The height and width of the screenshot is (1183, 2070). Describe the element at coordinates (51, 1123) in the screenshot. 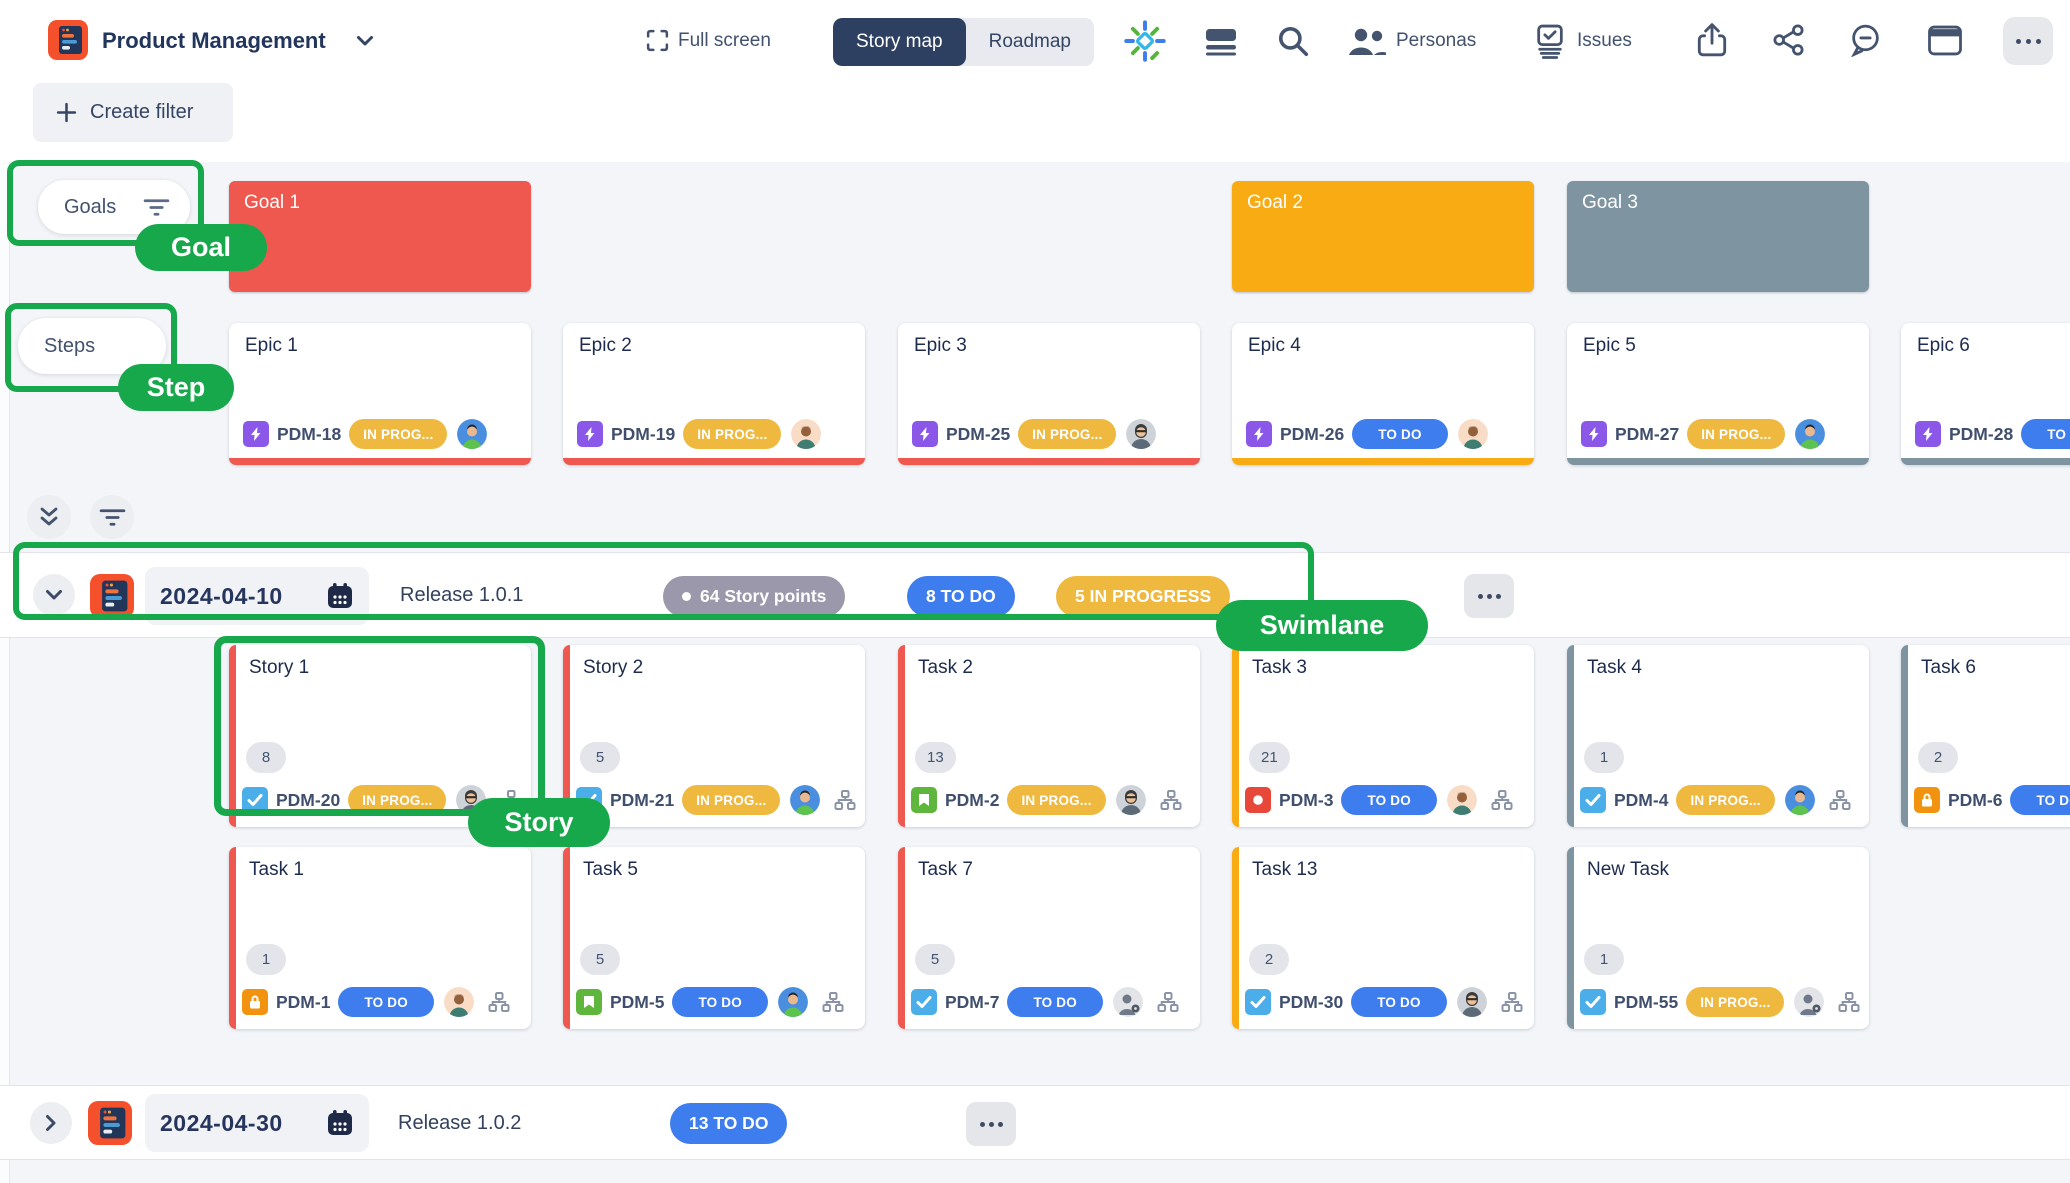

I see `expand-swimlane-button` at that location.